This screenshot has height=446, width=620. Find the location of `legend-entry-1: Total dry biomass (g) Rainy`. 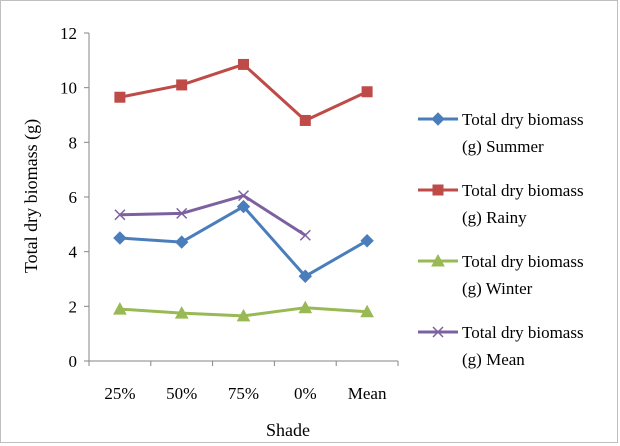

legend-entry-1: Total dry biomass (g) Rainy is located at coordinates (501, 204).